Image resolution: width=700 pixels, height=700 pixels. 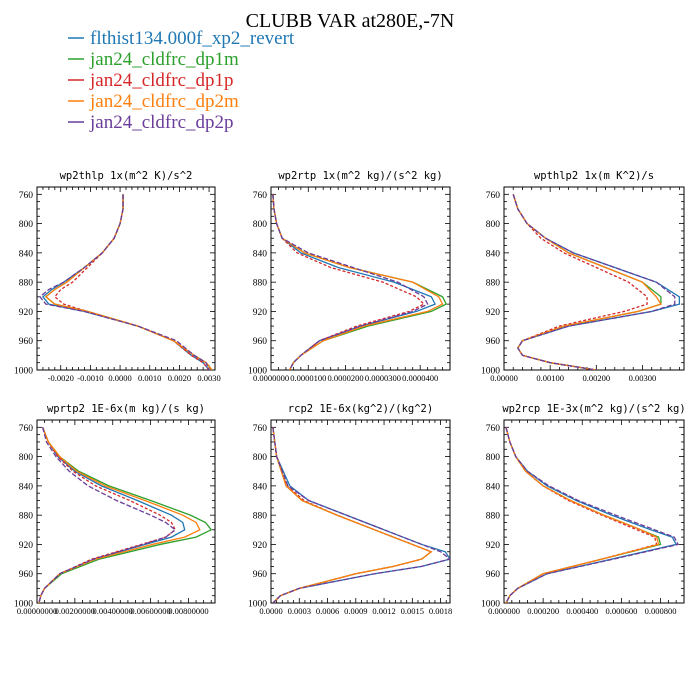 I want to click on panel-title: wprtp2 1E-6x(m kg)/(s kg), so click(x=126, y=409).